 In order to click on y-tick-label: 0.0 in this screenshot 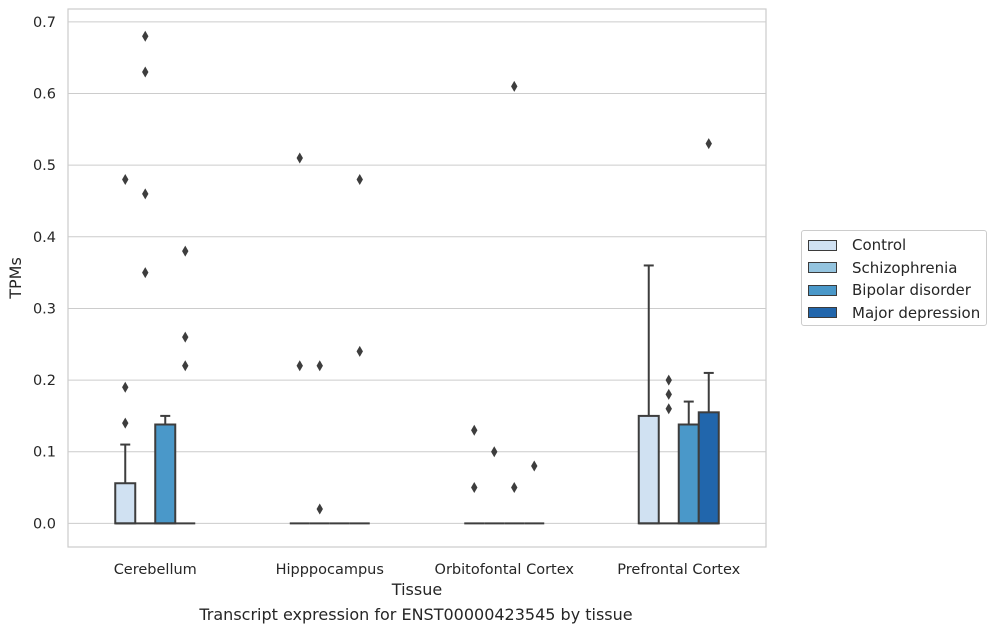, I will do `click(44, 524)`.